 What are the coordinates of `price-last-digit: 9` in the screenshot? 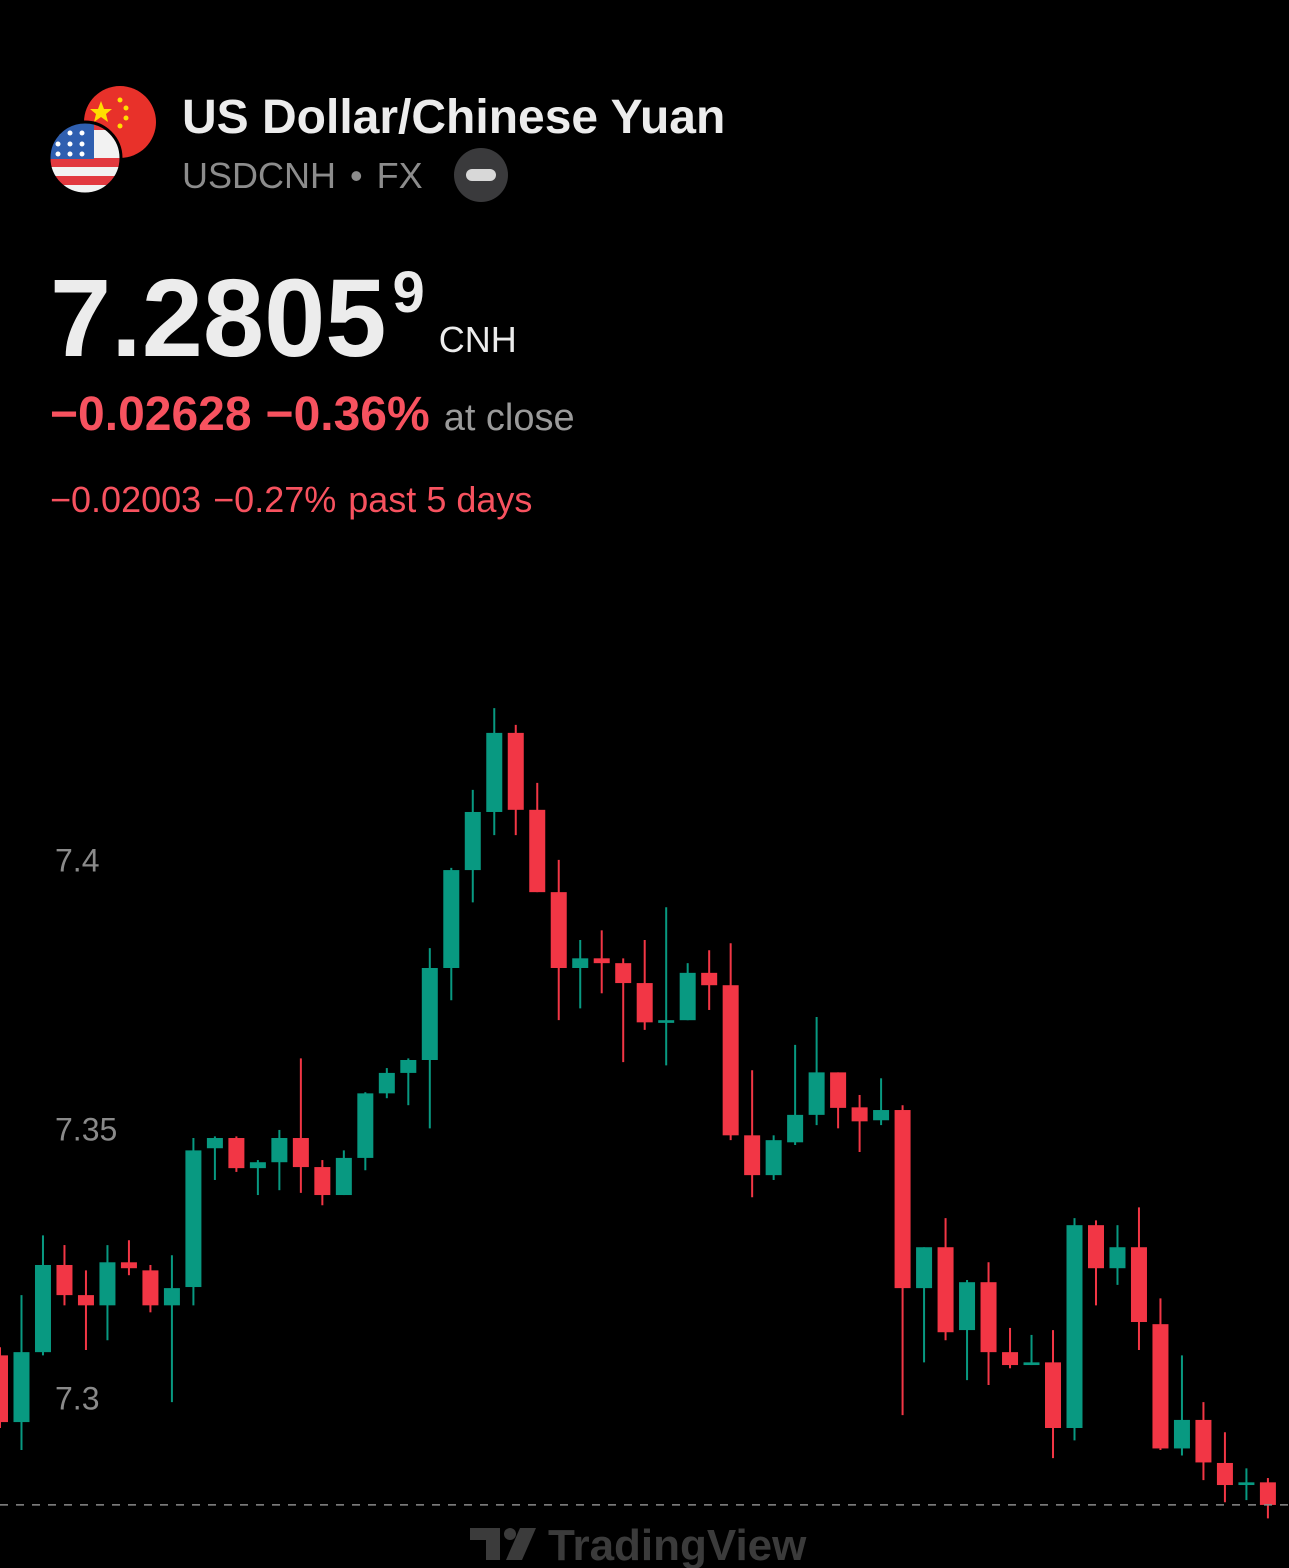 It's located at (408, 292).